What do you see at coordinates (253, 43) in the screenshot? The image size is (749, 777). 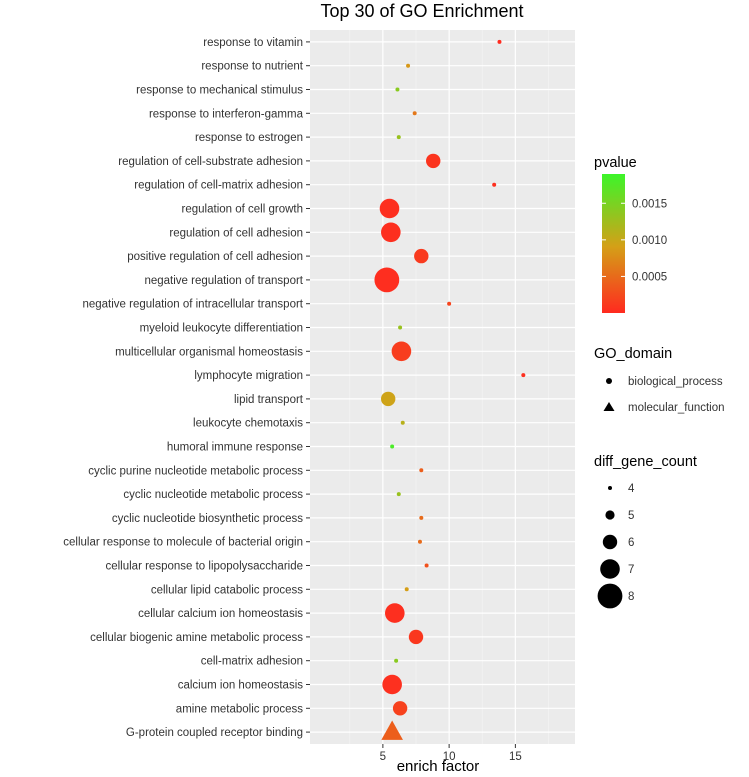 I see `y-axis-label: response to vitamin` at bounding box center [253, 43].